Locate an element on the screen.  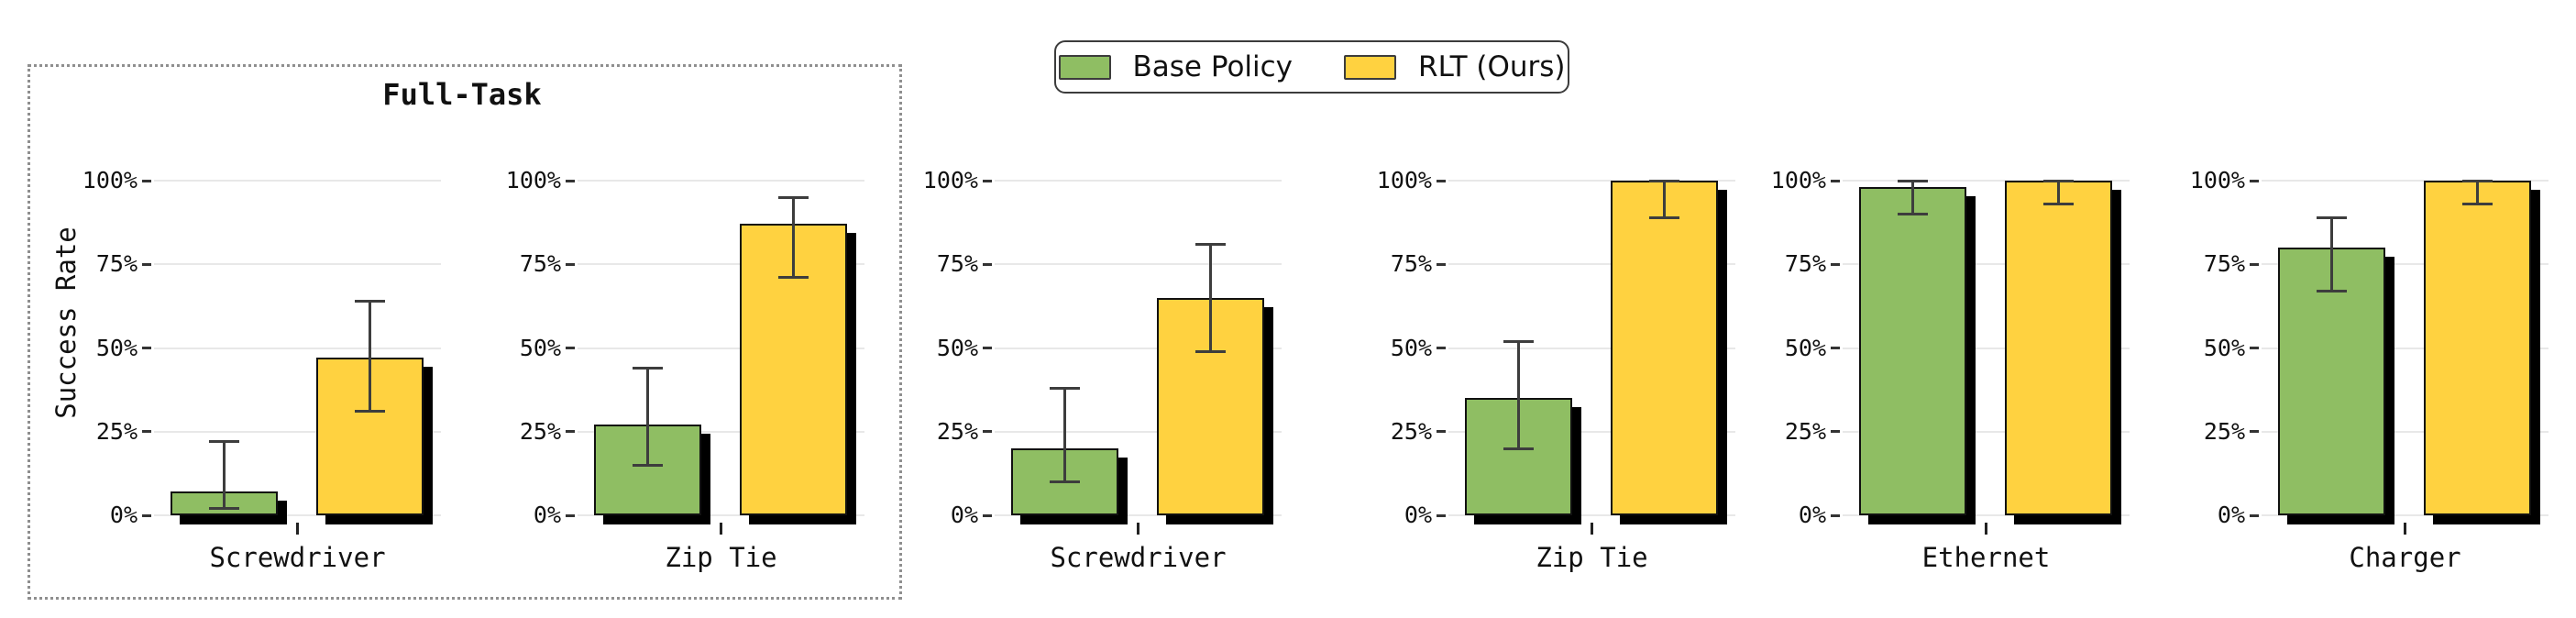
legend-label-rlt: RLT (Ours) is located at coordinates (1492, 66).